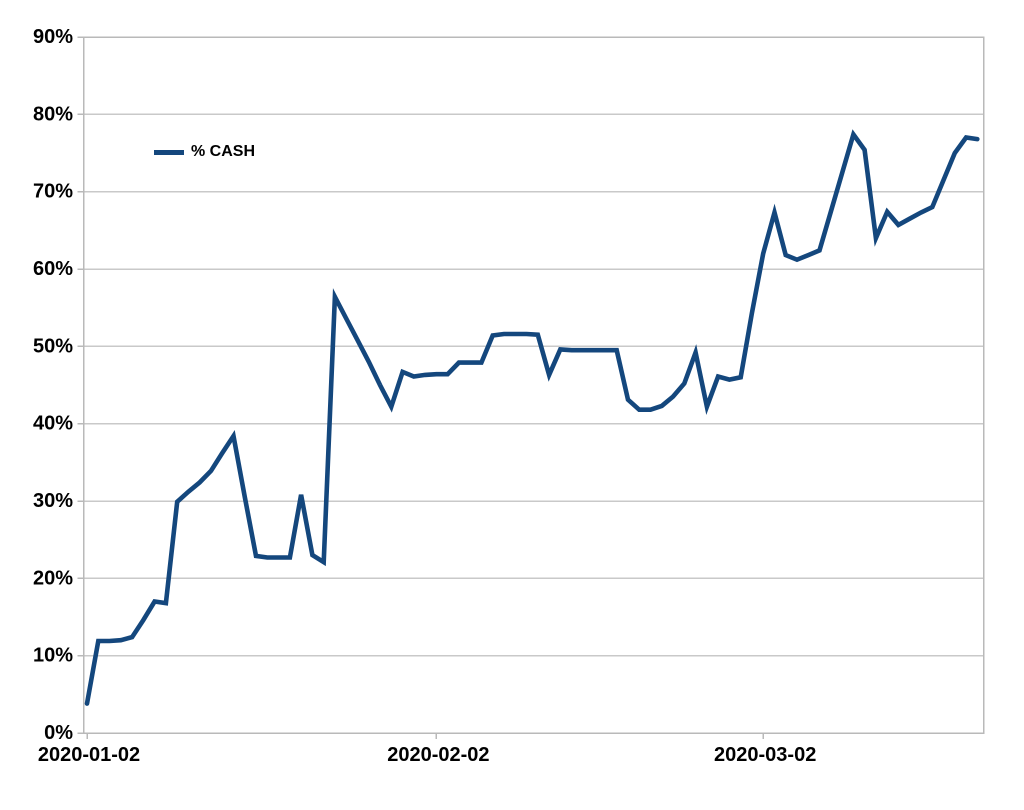 The width and height of the screenshot is (1024, 810). Describe the element at coordinates (765, 755) in the screenshot. I see `x-axis-label: 2020-03-02` at that location.